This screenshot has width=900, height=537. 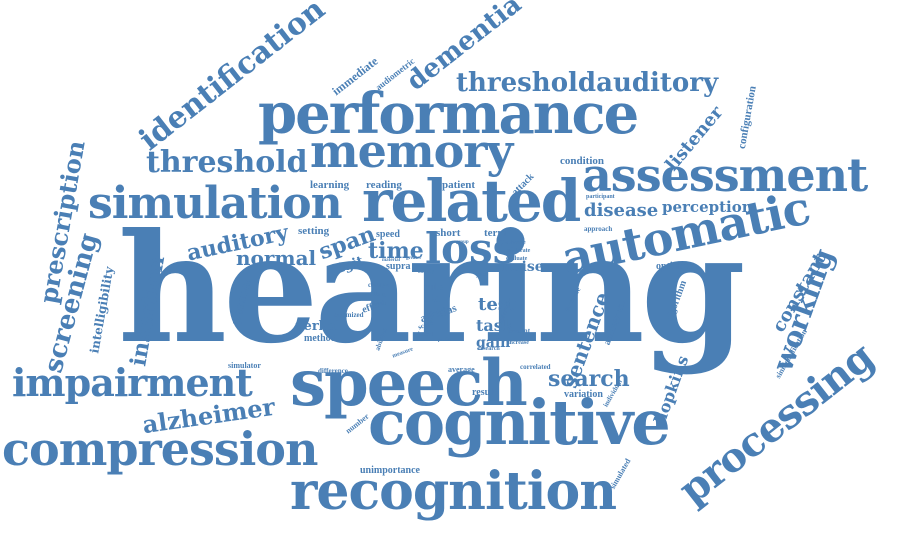 What do you see at coordinates (484, 392) in the screenshot?
I see `word-result: result` at bounding box center [484, 392].